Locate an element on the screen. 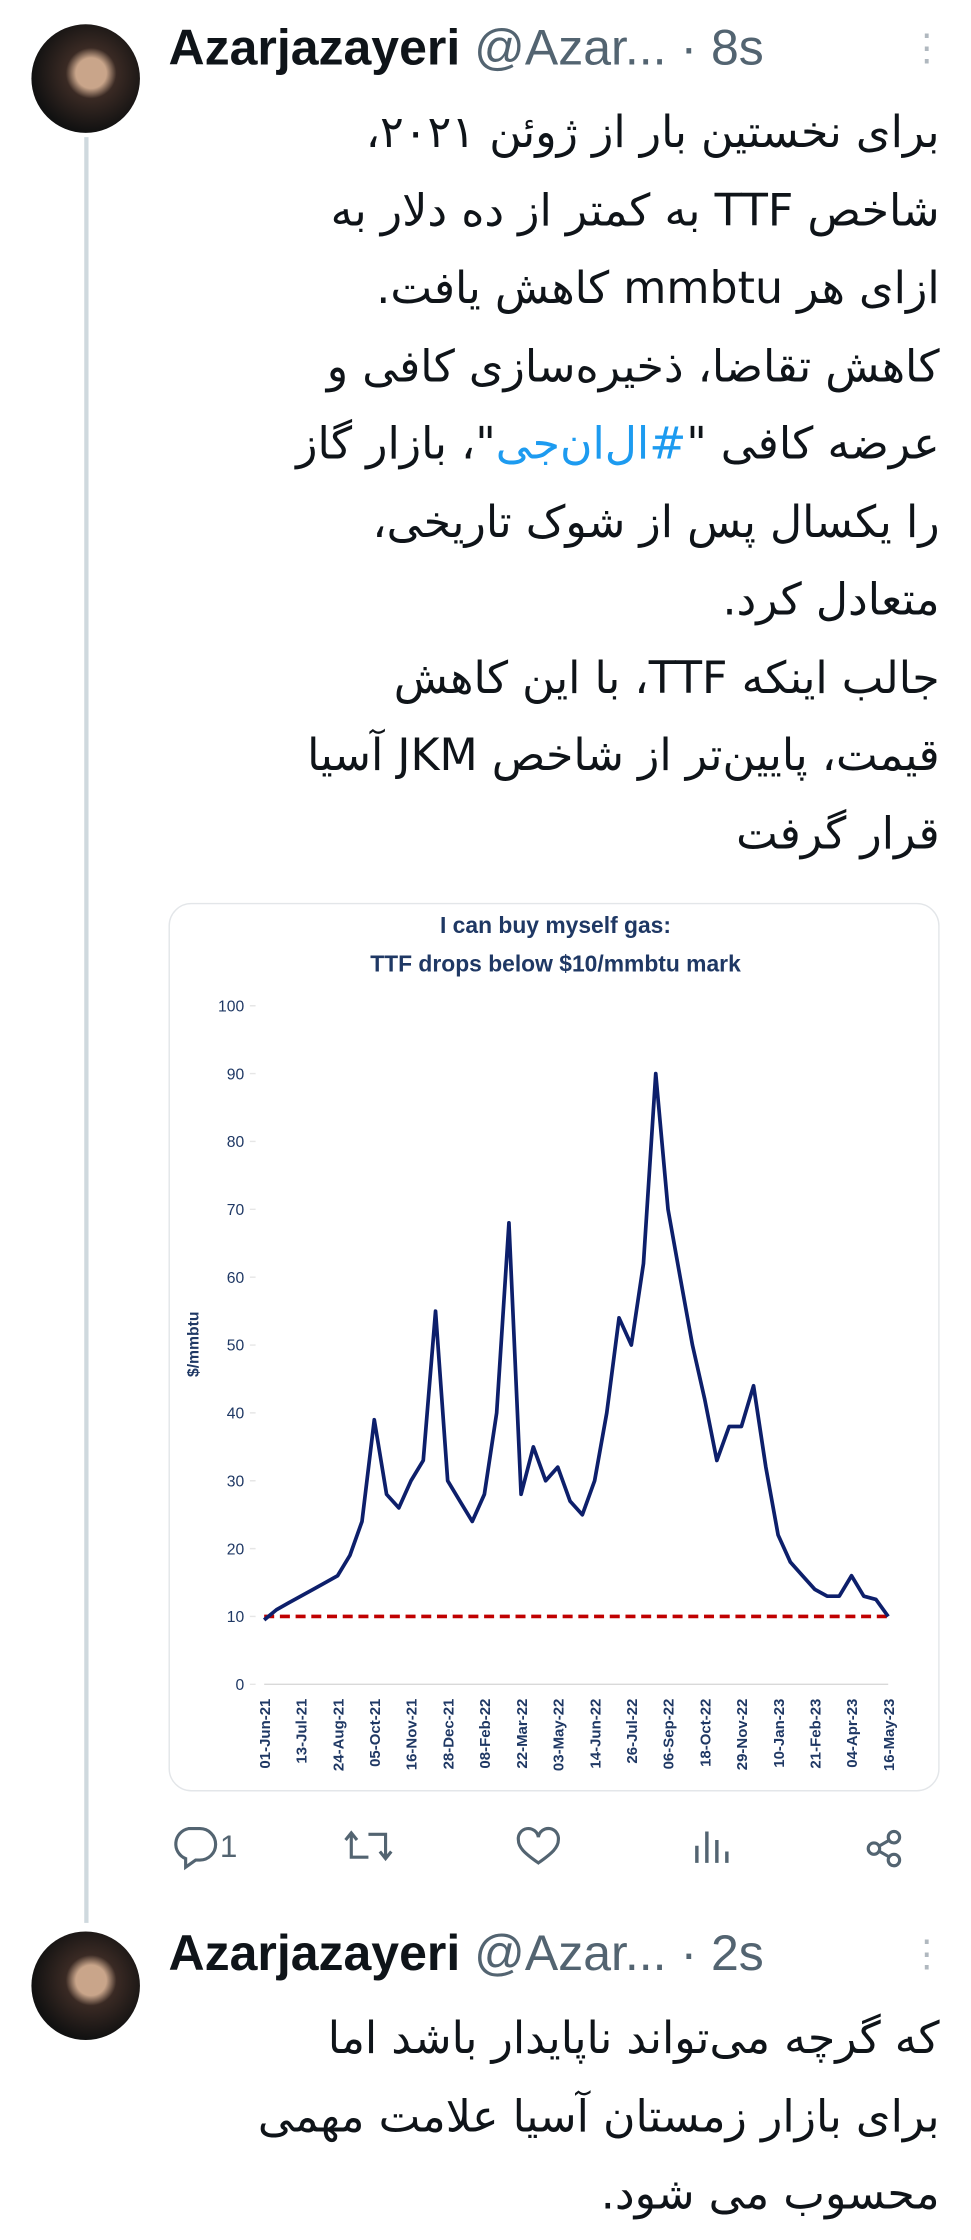  x-tick-label: 13-Jul-21 is located at coordinates (302, 1731).